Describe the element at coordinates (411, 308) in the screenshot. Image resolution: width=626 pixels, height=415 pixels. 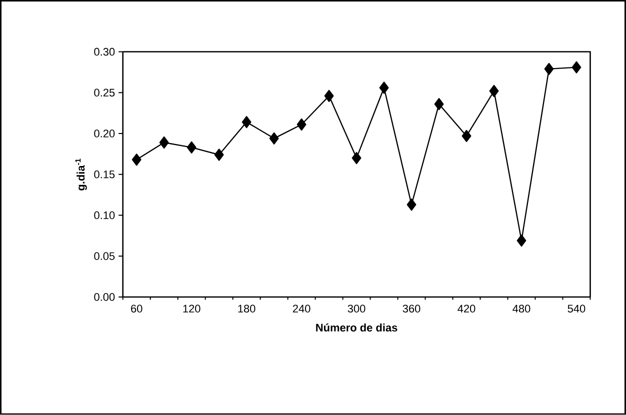
I see `x-tick-label: 360` at that location.